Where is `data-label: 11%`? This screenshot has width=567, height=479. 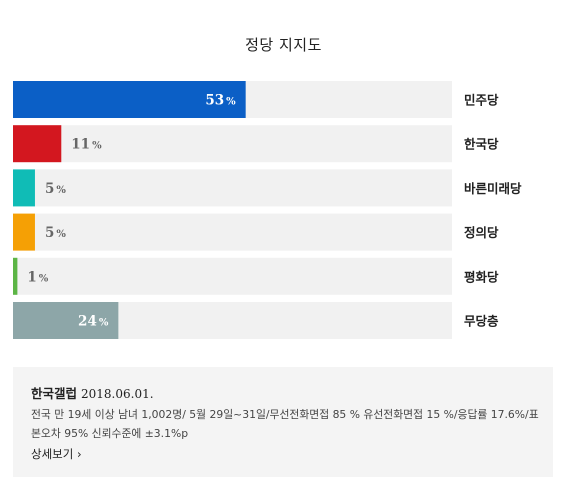
data-label: 11% is located at coordinates (86, 145).